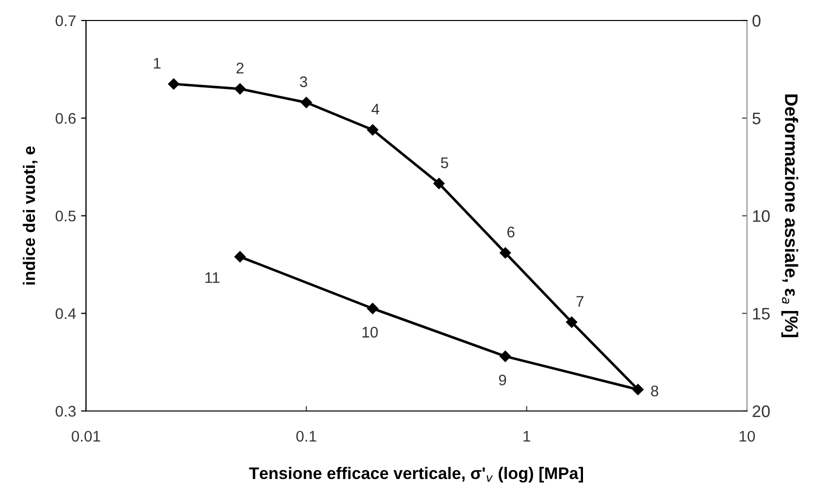 This screenshot has height=492, width=817. Describe the element at coordinates (444, 163) in the screenshot. I see `annotation: 5` at that location.